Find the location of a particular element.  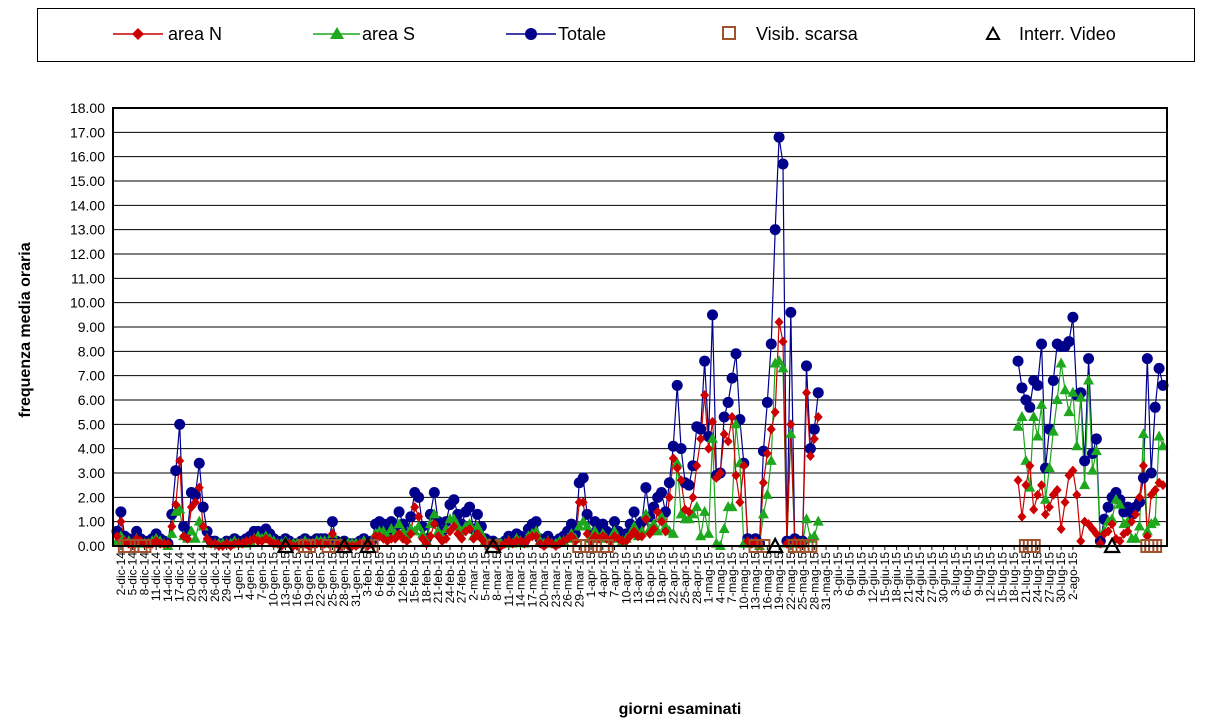

x-tick-label: 31-mag-15 is located at coordinates (826, 581).